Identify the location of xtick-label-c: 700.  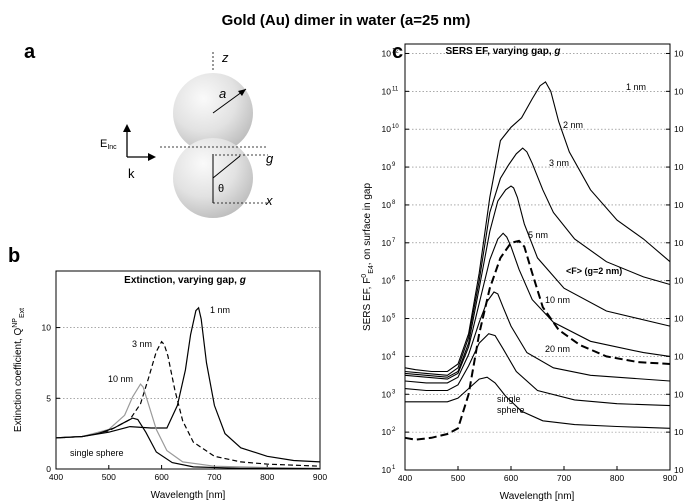
(564, 478).